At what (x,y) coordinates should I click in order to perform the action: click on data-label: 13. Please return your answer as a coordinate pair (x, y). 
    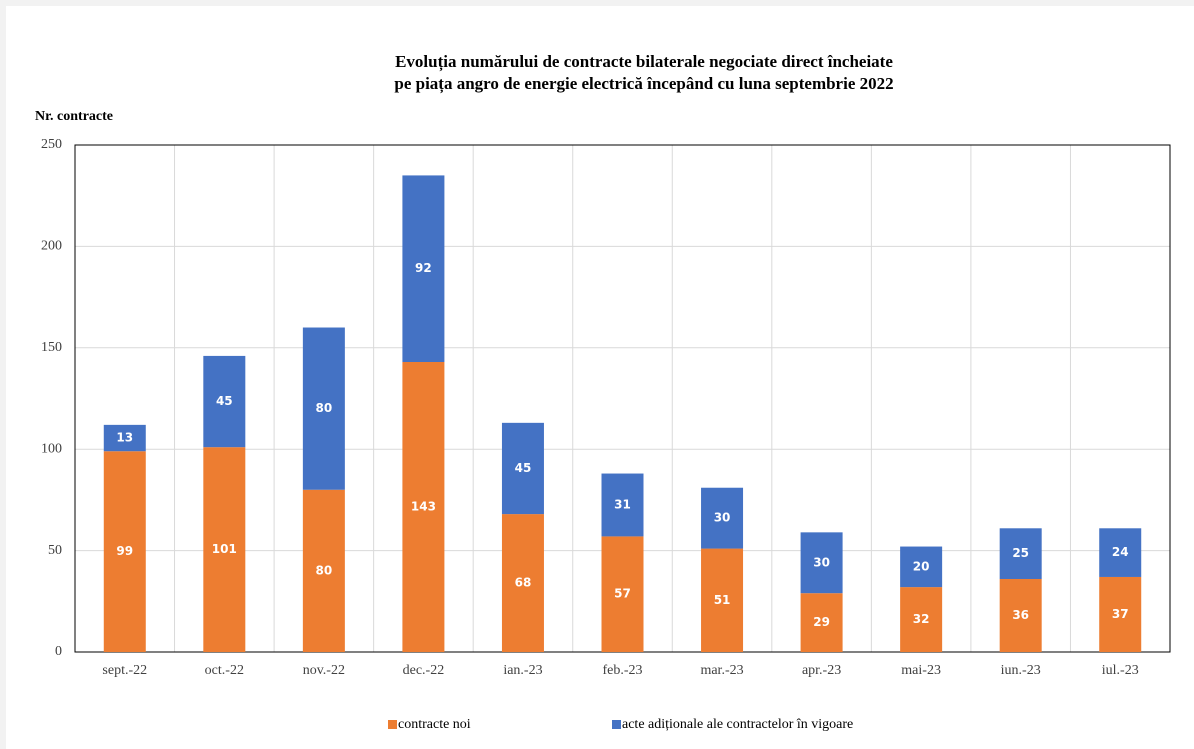
    Looking at the image, I should click on (124, 438).